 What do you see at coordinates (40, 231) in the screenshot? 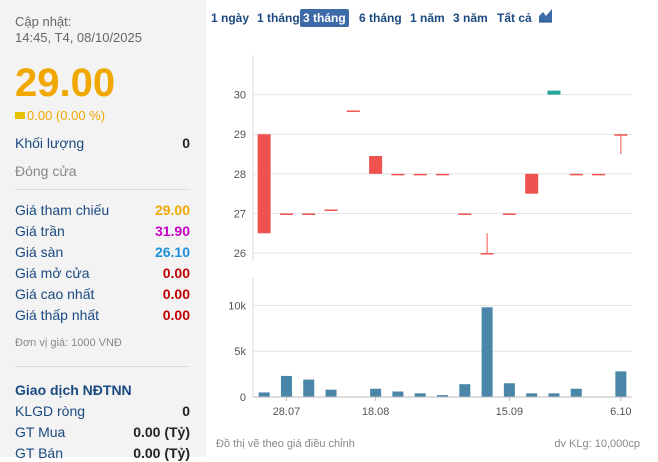
I see `ceiling-price-label: Giá trần` at bounding box center [40, 231].